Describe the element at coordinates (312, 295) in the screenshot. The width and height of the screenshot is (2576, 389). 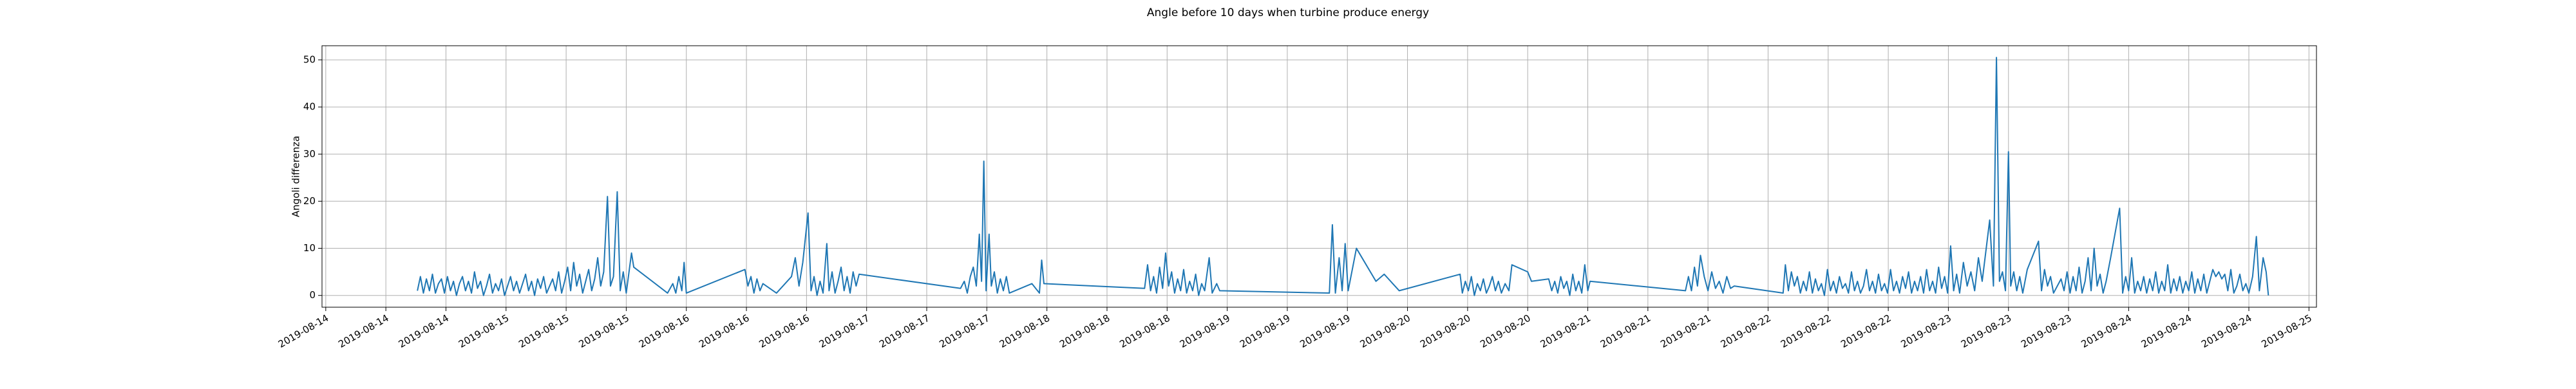
I see `y-tick-label: 0` at that location.